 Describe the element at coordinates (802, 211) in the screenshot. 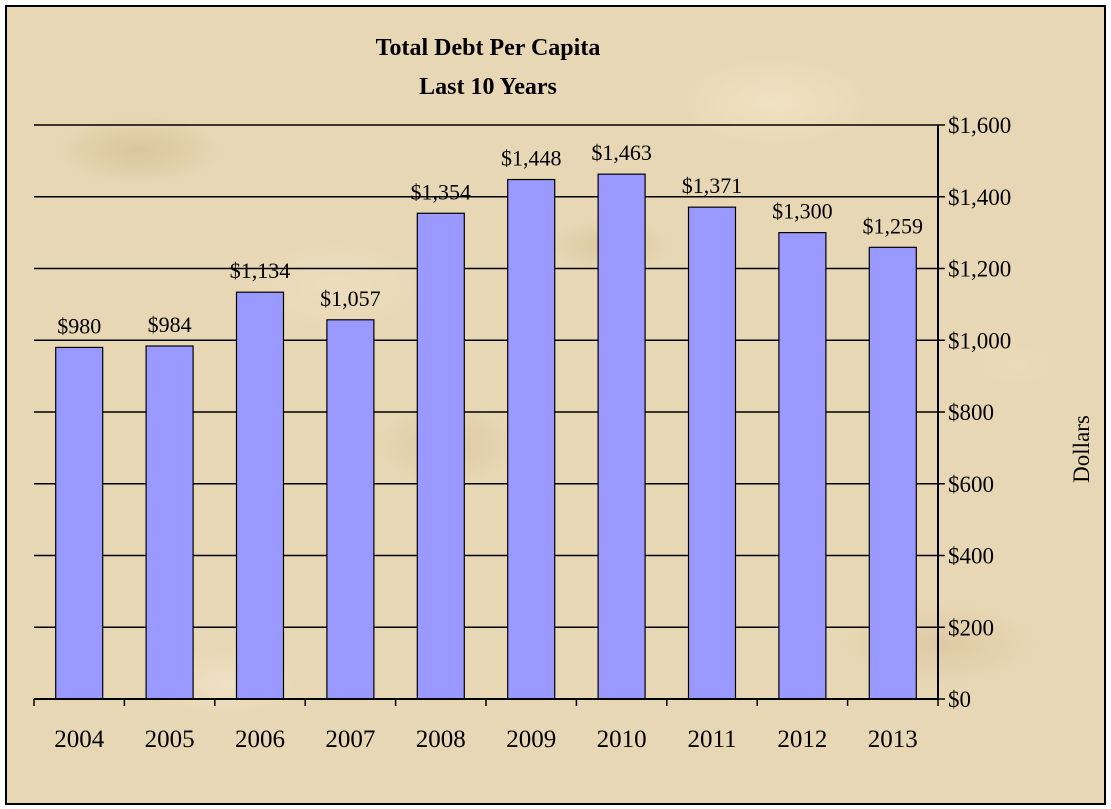

I see `data-label: $1,300` at that location.